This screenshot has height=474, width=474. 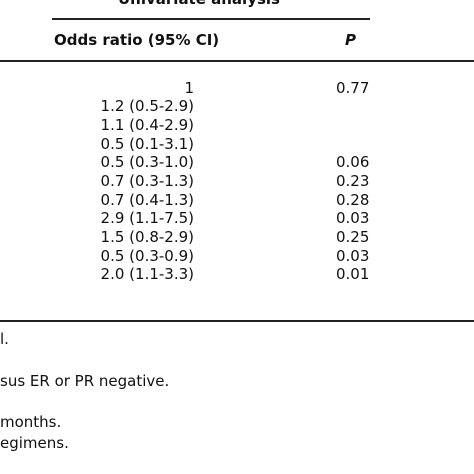 What do you see at coordinates (85, 381) in the screenshot?
I see `footnote: sus ER or PR negative.` at bounding box center [85, 381].